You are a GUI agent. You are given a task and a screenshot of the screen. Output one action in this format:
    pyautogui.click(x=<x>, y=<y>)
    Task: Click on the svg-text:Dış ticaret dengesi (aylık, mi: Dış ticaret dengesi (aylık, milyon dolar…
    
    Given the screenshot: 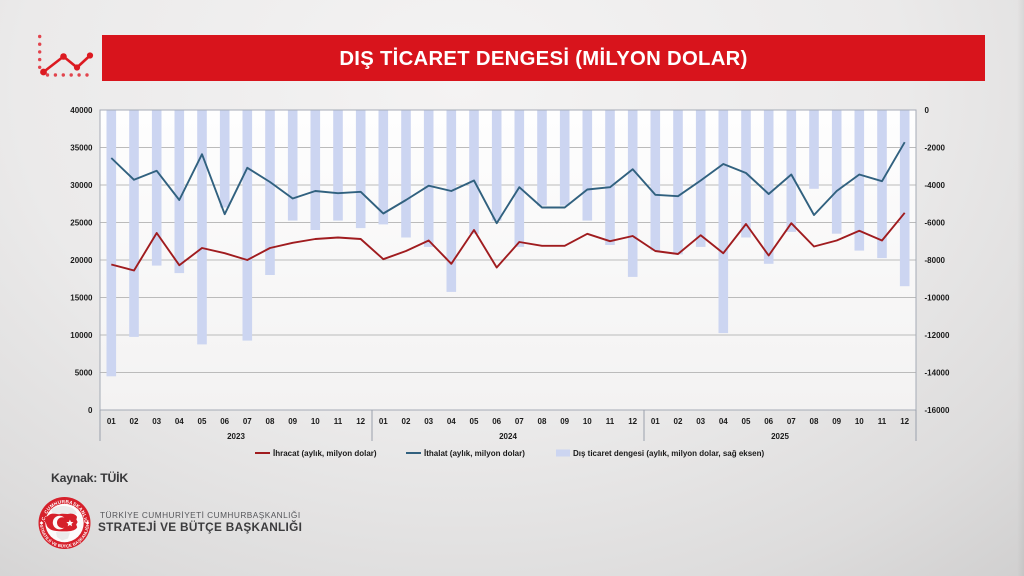 What is the action you would take?
    pyautogui.click(x=669, y=453)
    